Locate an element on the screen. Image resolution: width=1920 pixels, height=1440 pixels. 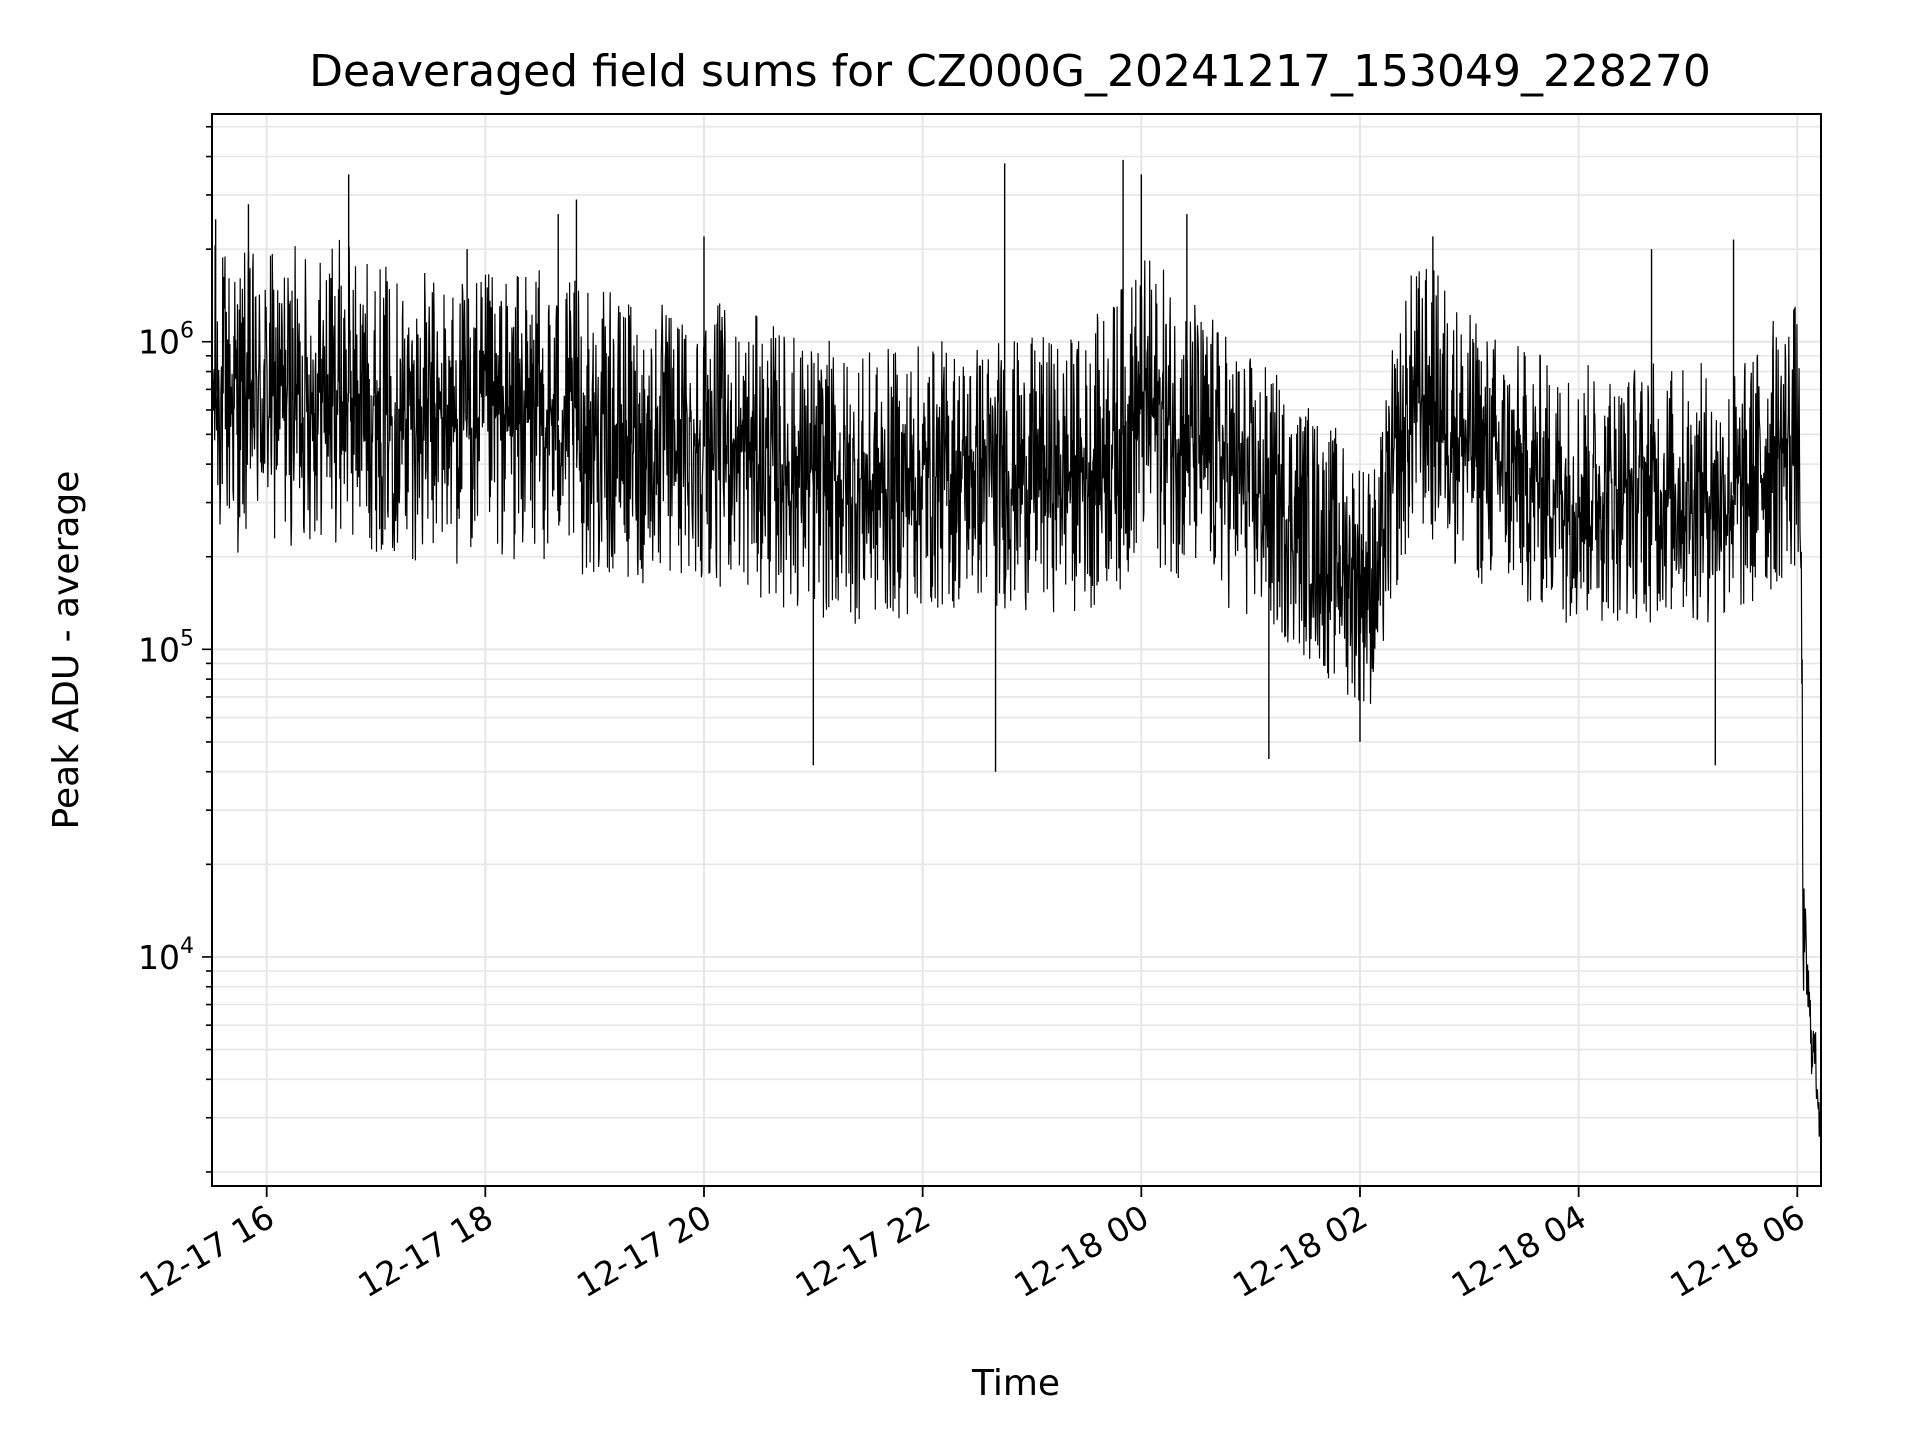
y-tick-label: 10⁵ is located at coordinates (166, 647).